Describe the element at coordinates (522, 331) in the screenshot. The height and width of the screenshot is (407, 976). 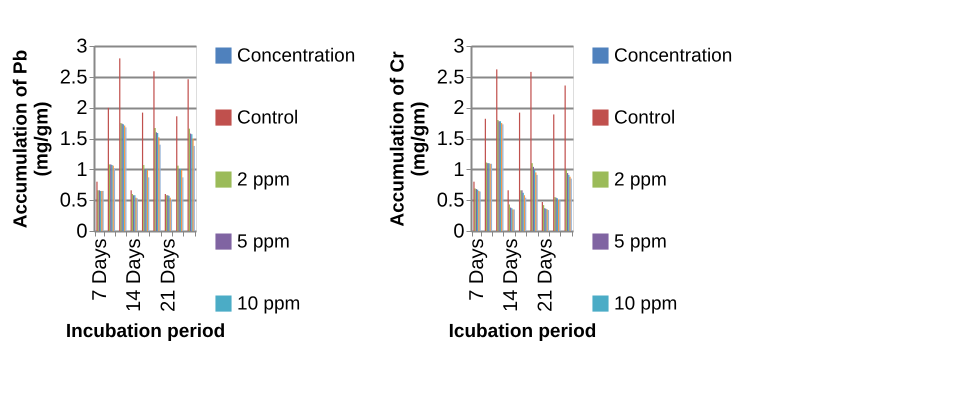
I see `x-axis-title: Icubation period` at that location.